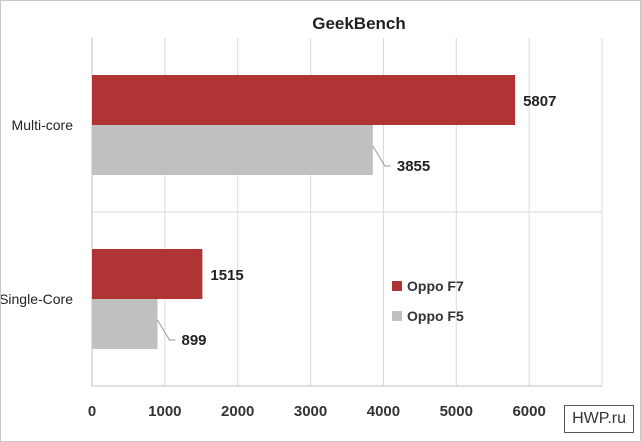 The image size is (641, 442). What do you see at coordinates (383, 411) in the screenshot?
I see `x-tick-label: 4000` at bounding box center [383, 411].